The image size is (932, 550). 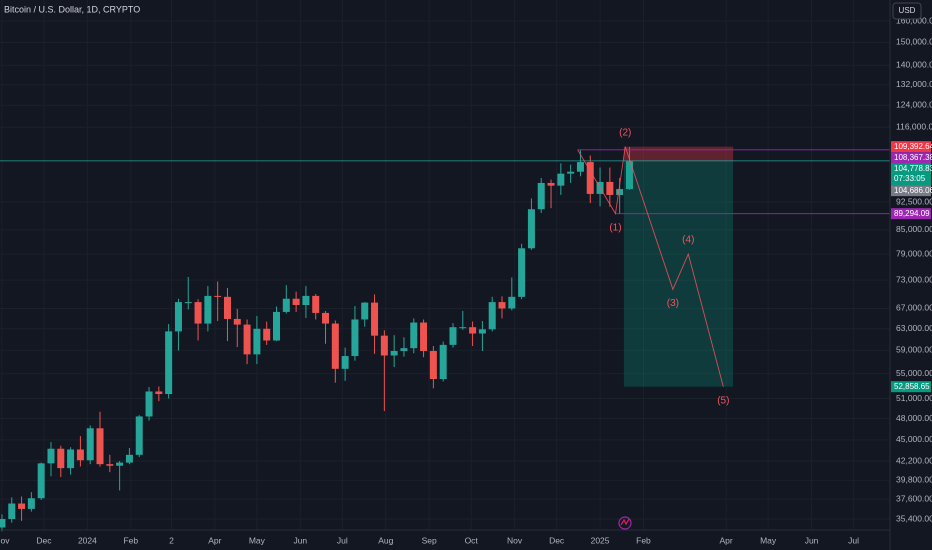 I want to click on target-zone, so click(x=678, y=273).